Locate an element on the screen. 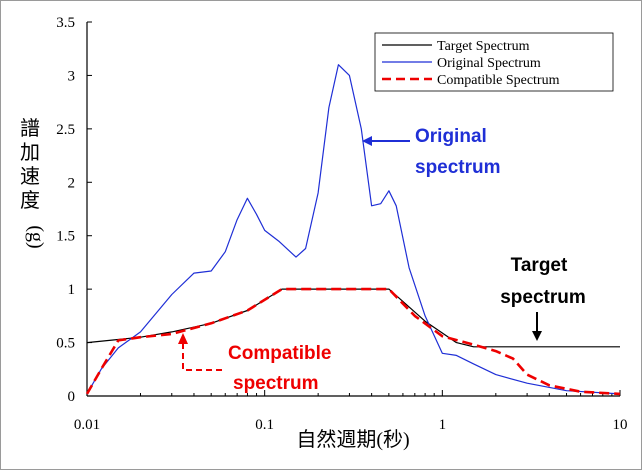 The image size is (642, 470). annotation-compatible-arrowhead is located at coordinates (183, 338).